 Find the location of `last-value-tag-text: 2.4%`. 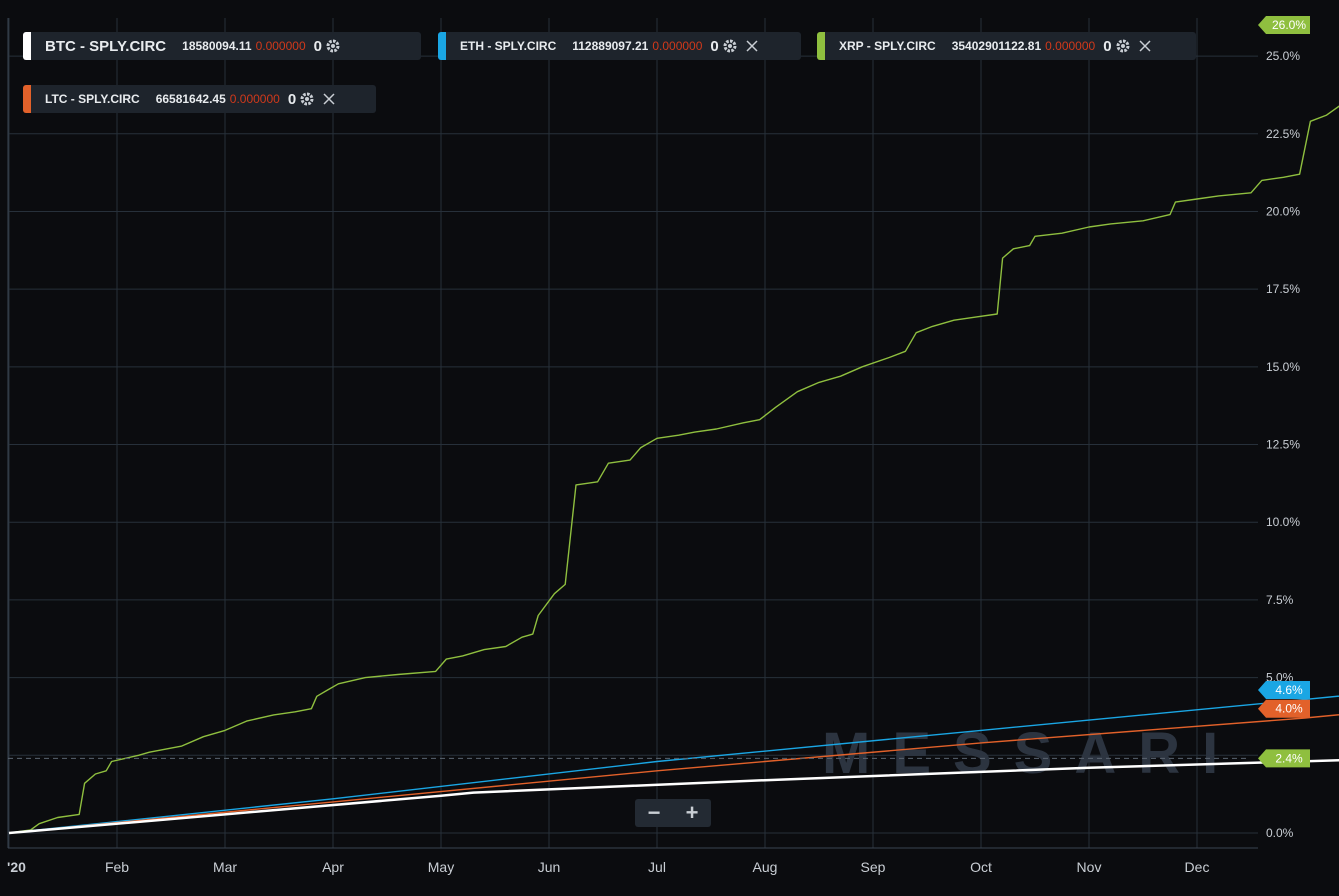

last-value-tag-text: 2.4% is located at coordinates (1289, 758).